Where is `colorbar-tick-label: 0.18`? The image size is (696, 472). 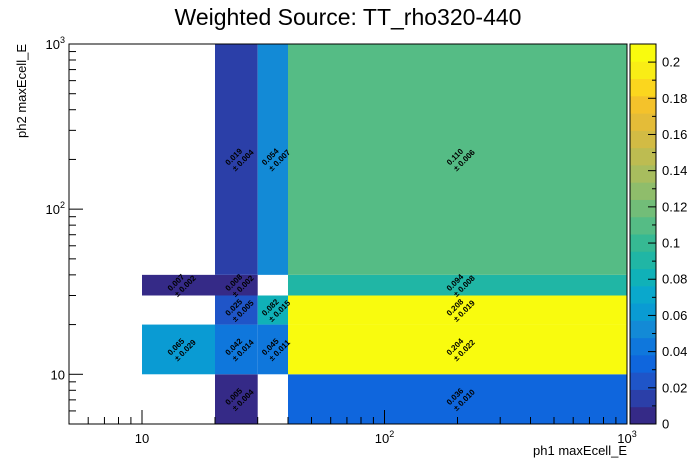
colorbar-tick-label: 0.18 is located at coordinates (674, 98).